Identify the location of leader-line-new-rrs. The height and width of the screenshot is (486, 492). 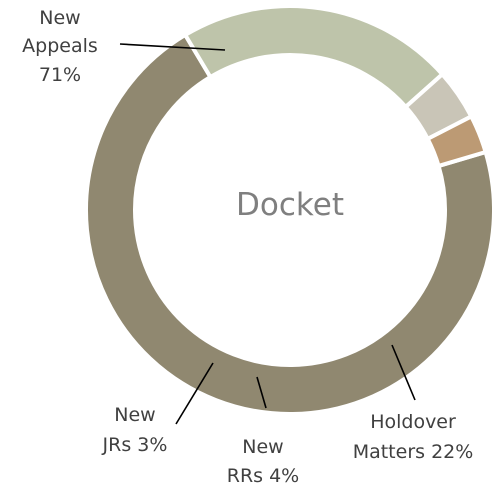
(261, 392).